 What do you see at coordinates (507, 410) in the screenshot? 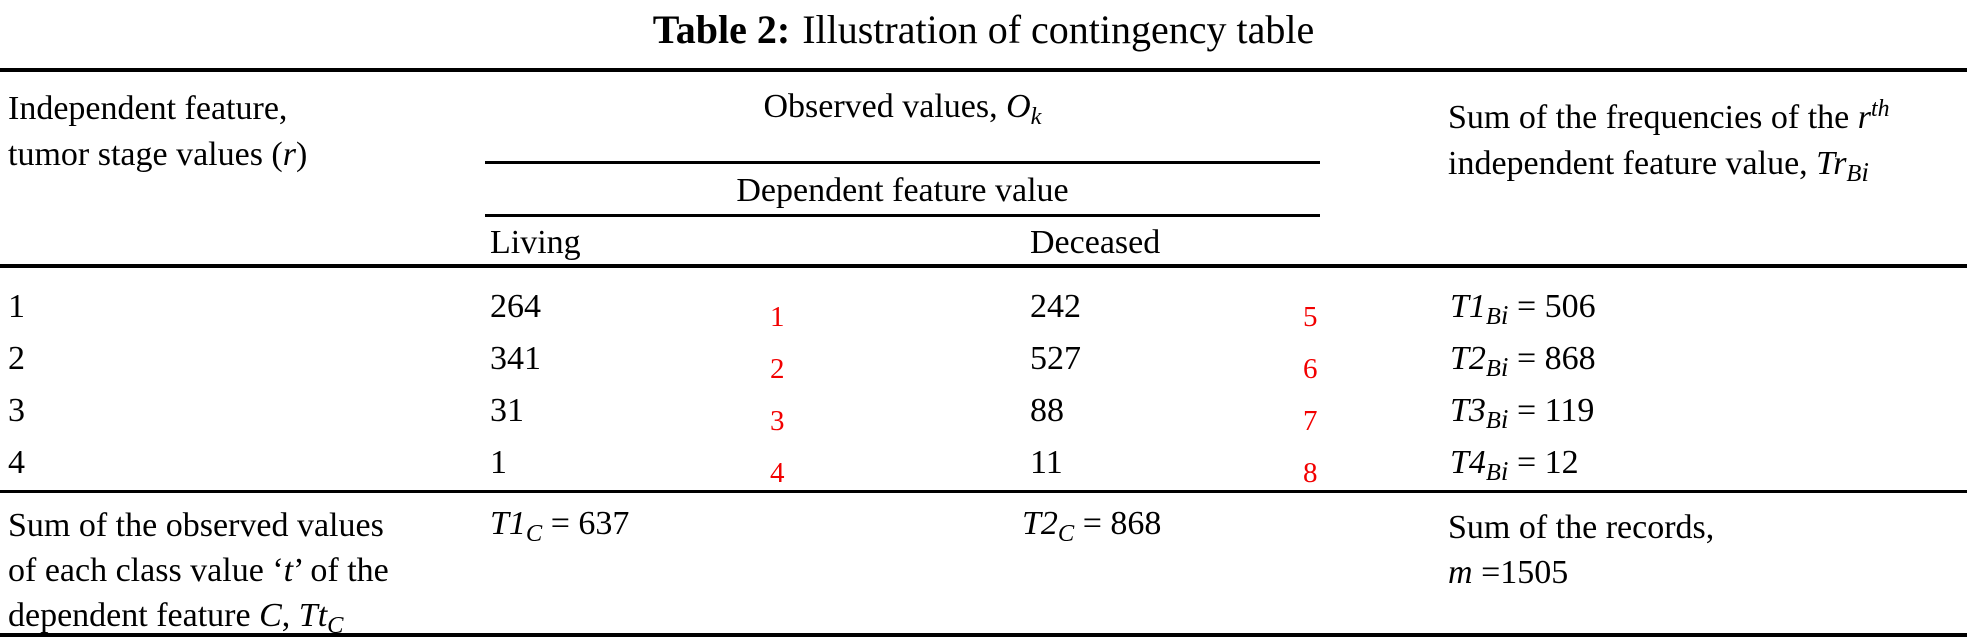
I see `cell-living-count: 31` at bounding box center [507, 410].